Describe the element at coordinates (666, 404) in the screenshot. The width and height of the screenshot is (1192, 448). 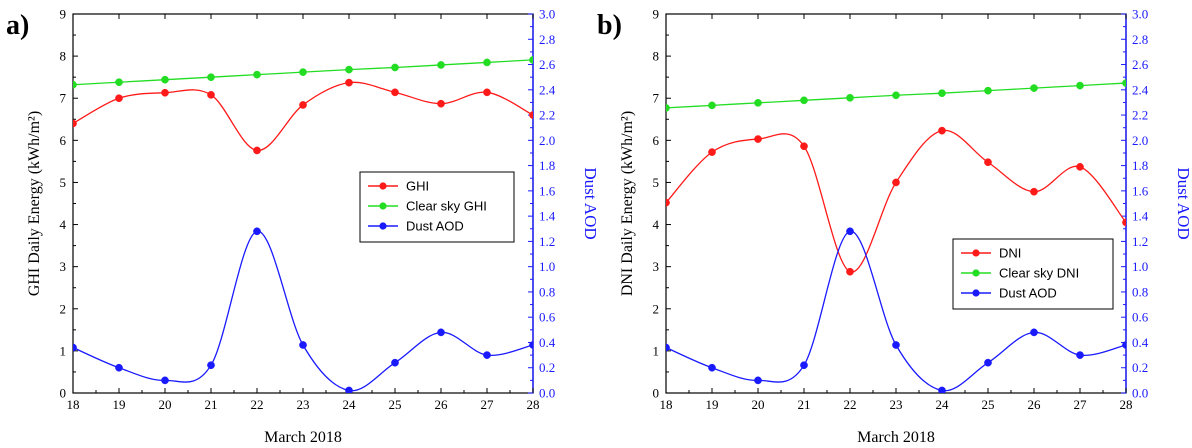
I see `x-tick-label: 18` at that location.